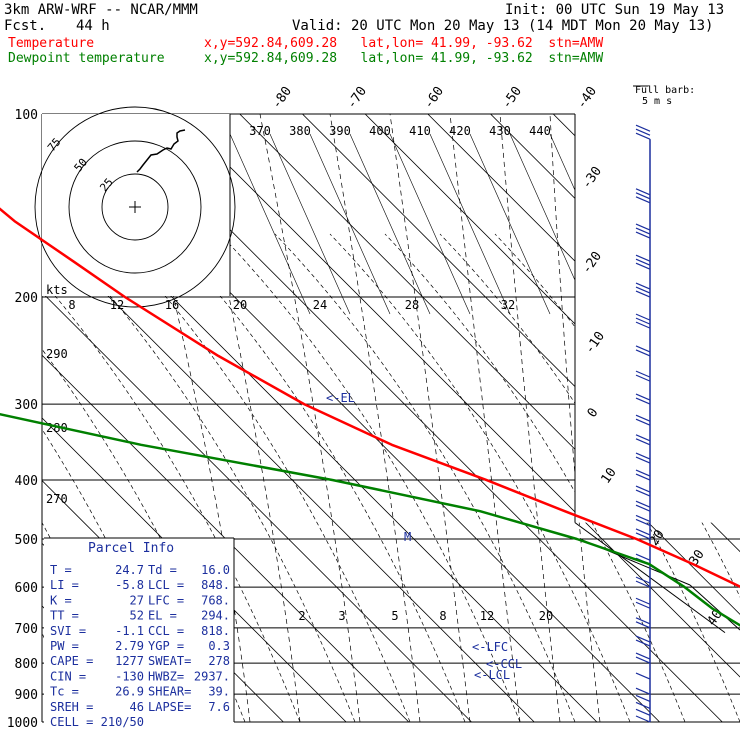 This screenshot has height=740, width=740. I want to click on mixing-ratio-label-lower-3: 3, so click(341, 616).